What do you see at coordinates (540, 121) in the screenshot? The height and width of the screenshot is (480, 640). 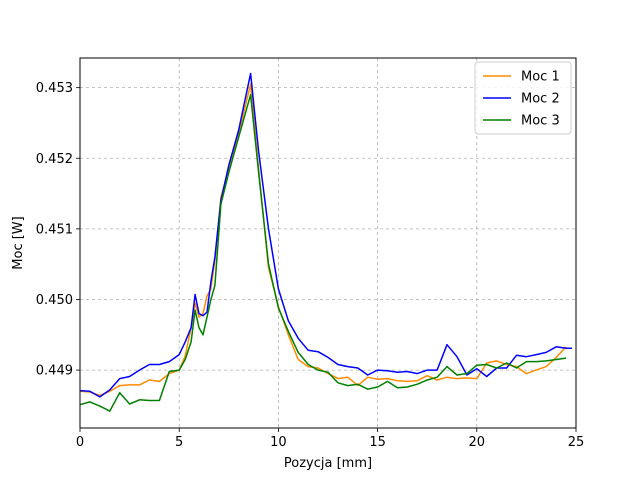 I see `legend-label-3: Moc 3` at bounding box center [540, 121].